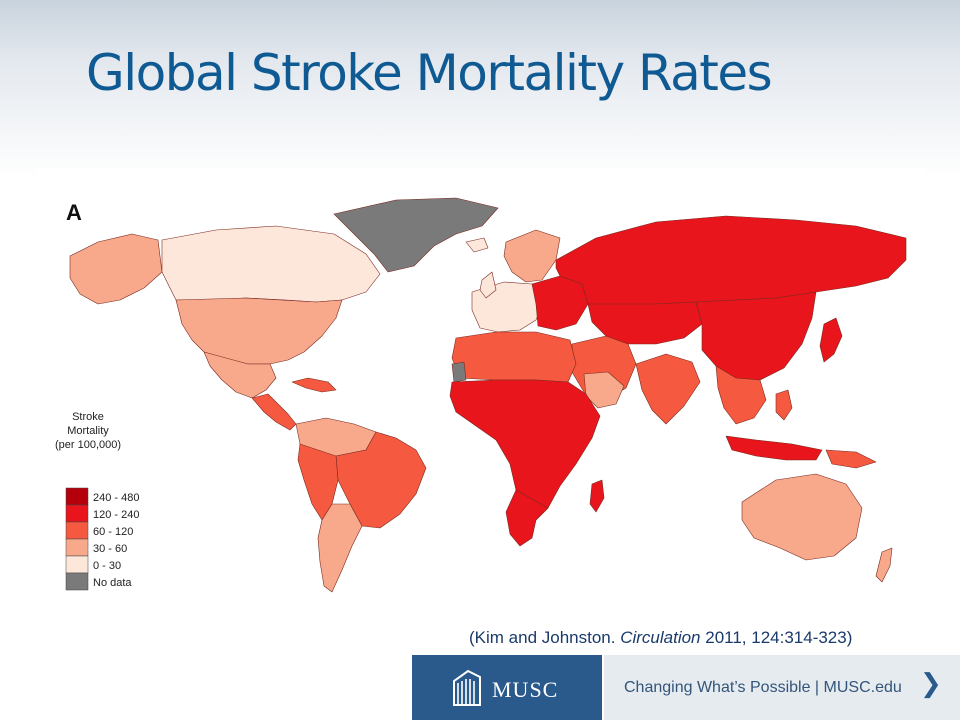 The width and height of the screenshot is (960, 720). I want to click on musc-logo-text: MUSC, so click(525, 689).